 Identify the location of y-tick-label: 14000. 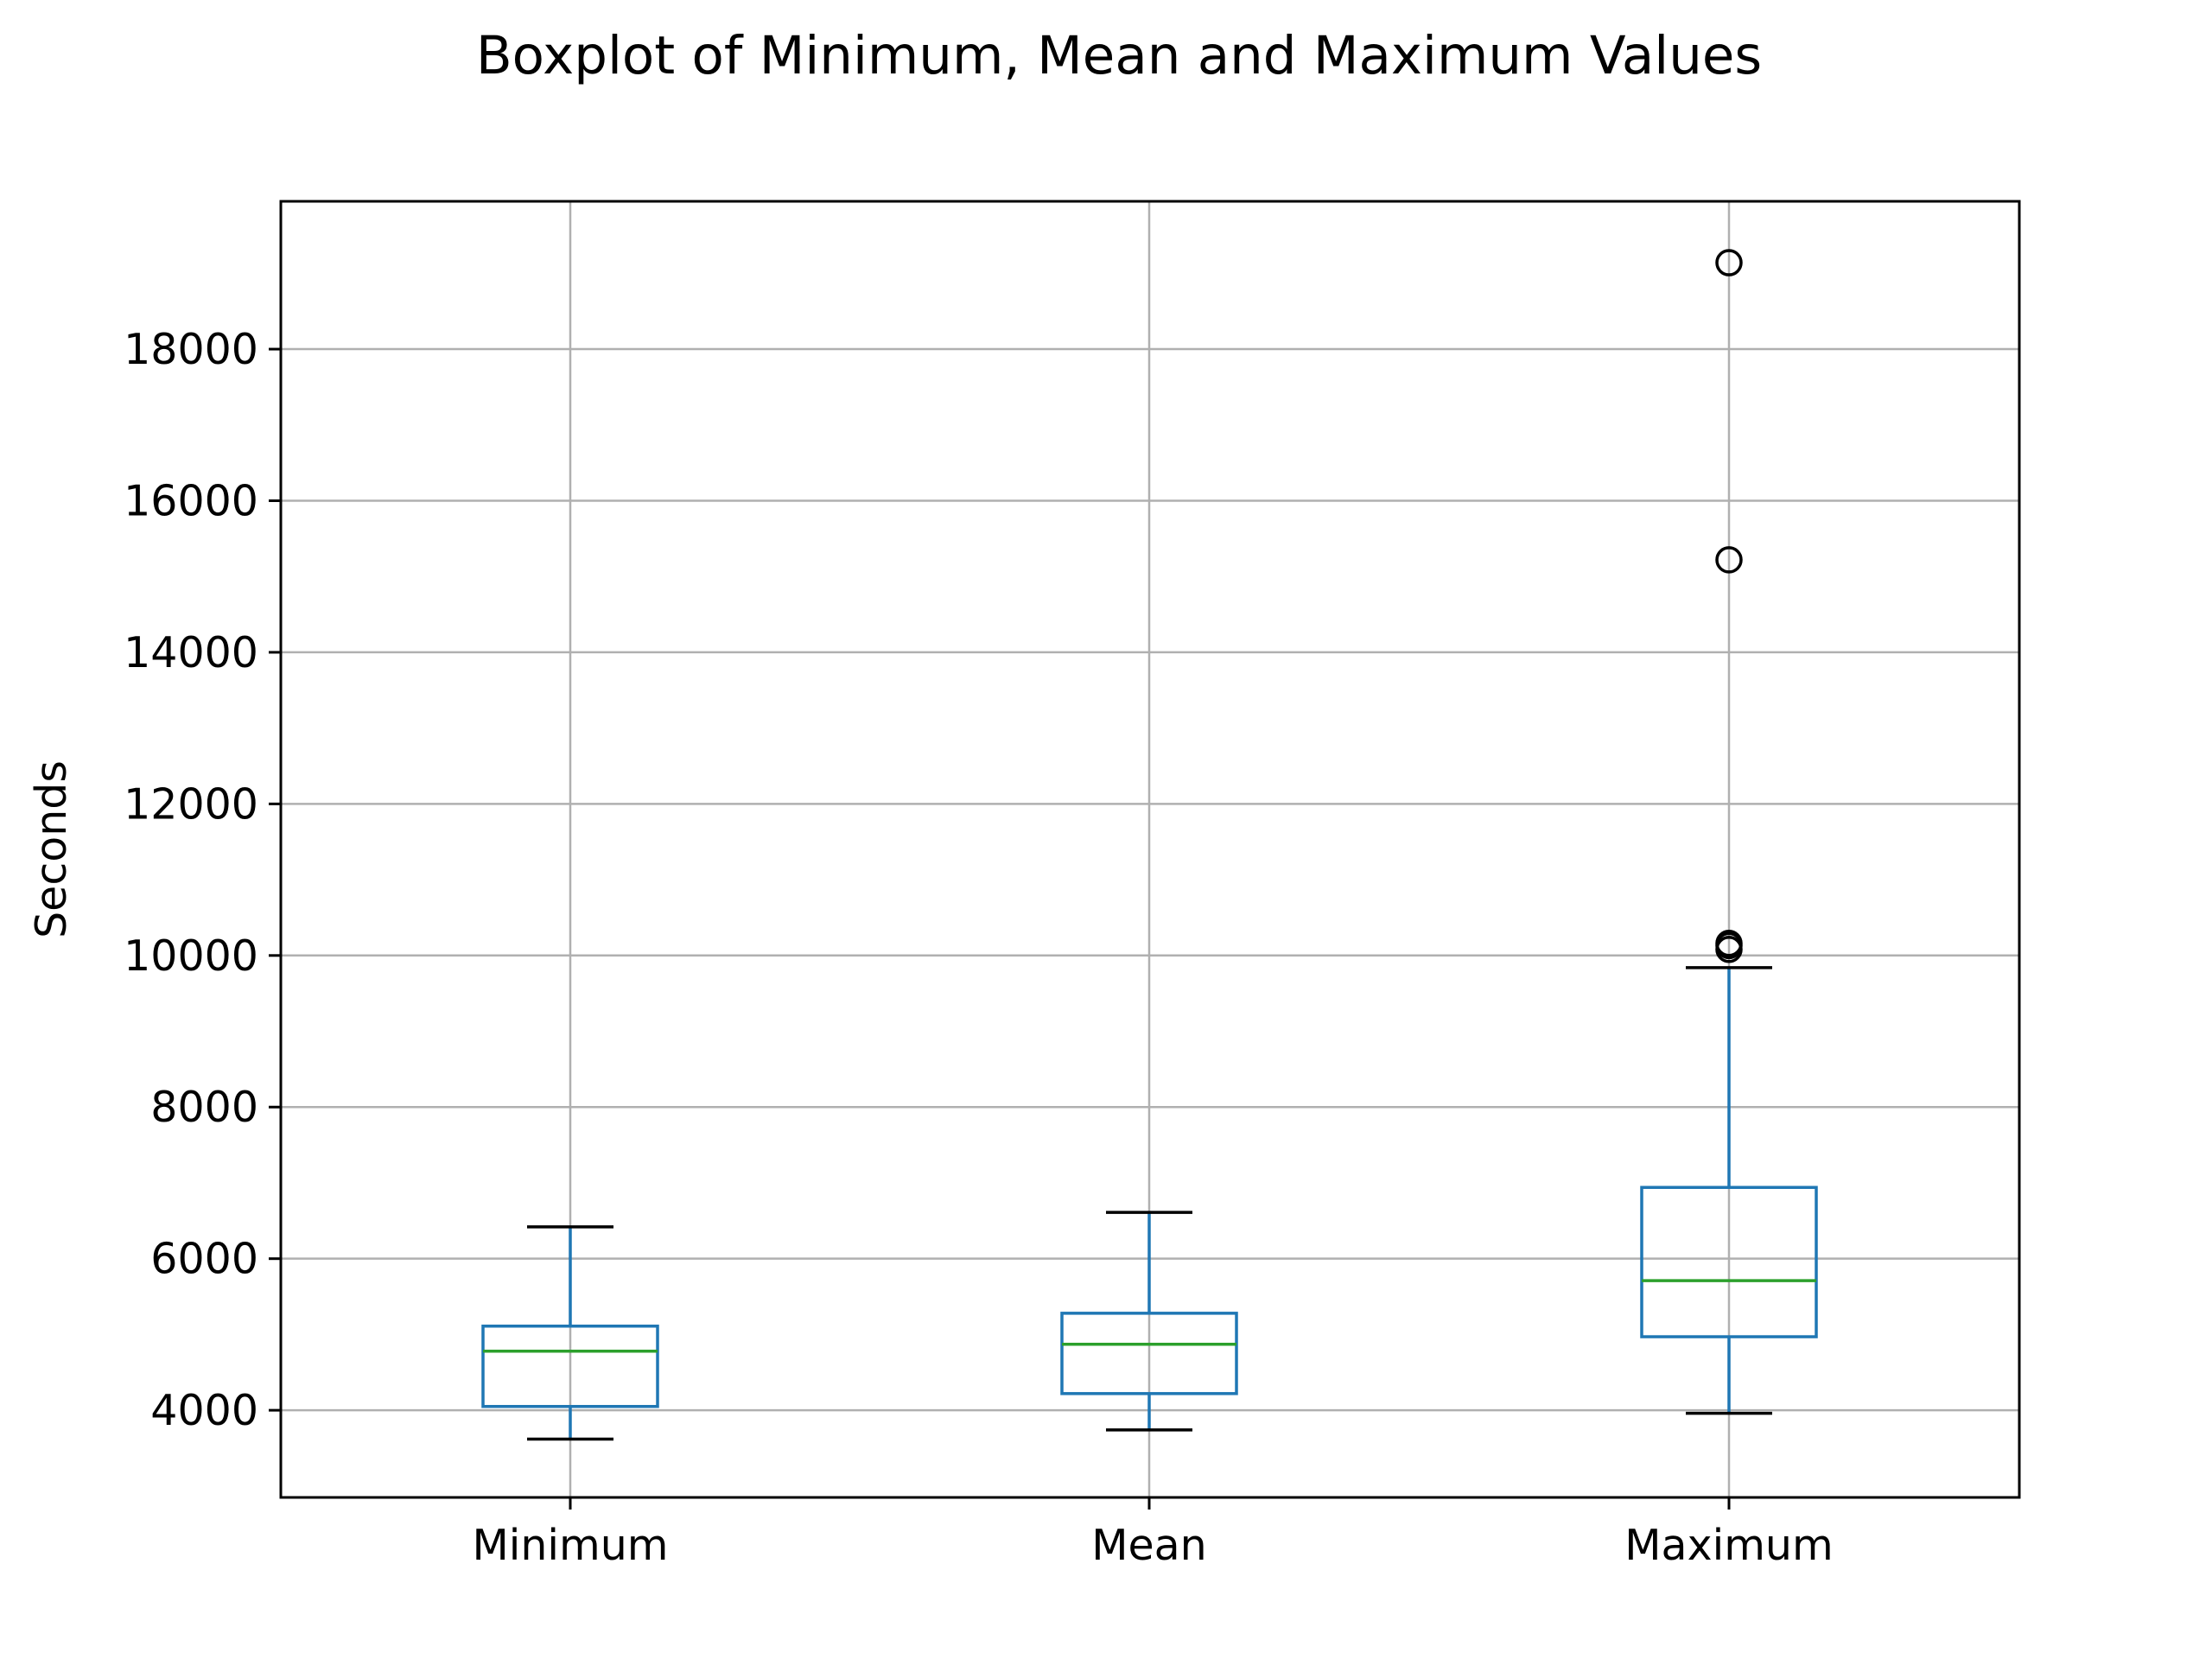
(191, 652).